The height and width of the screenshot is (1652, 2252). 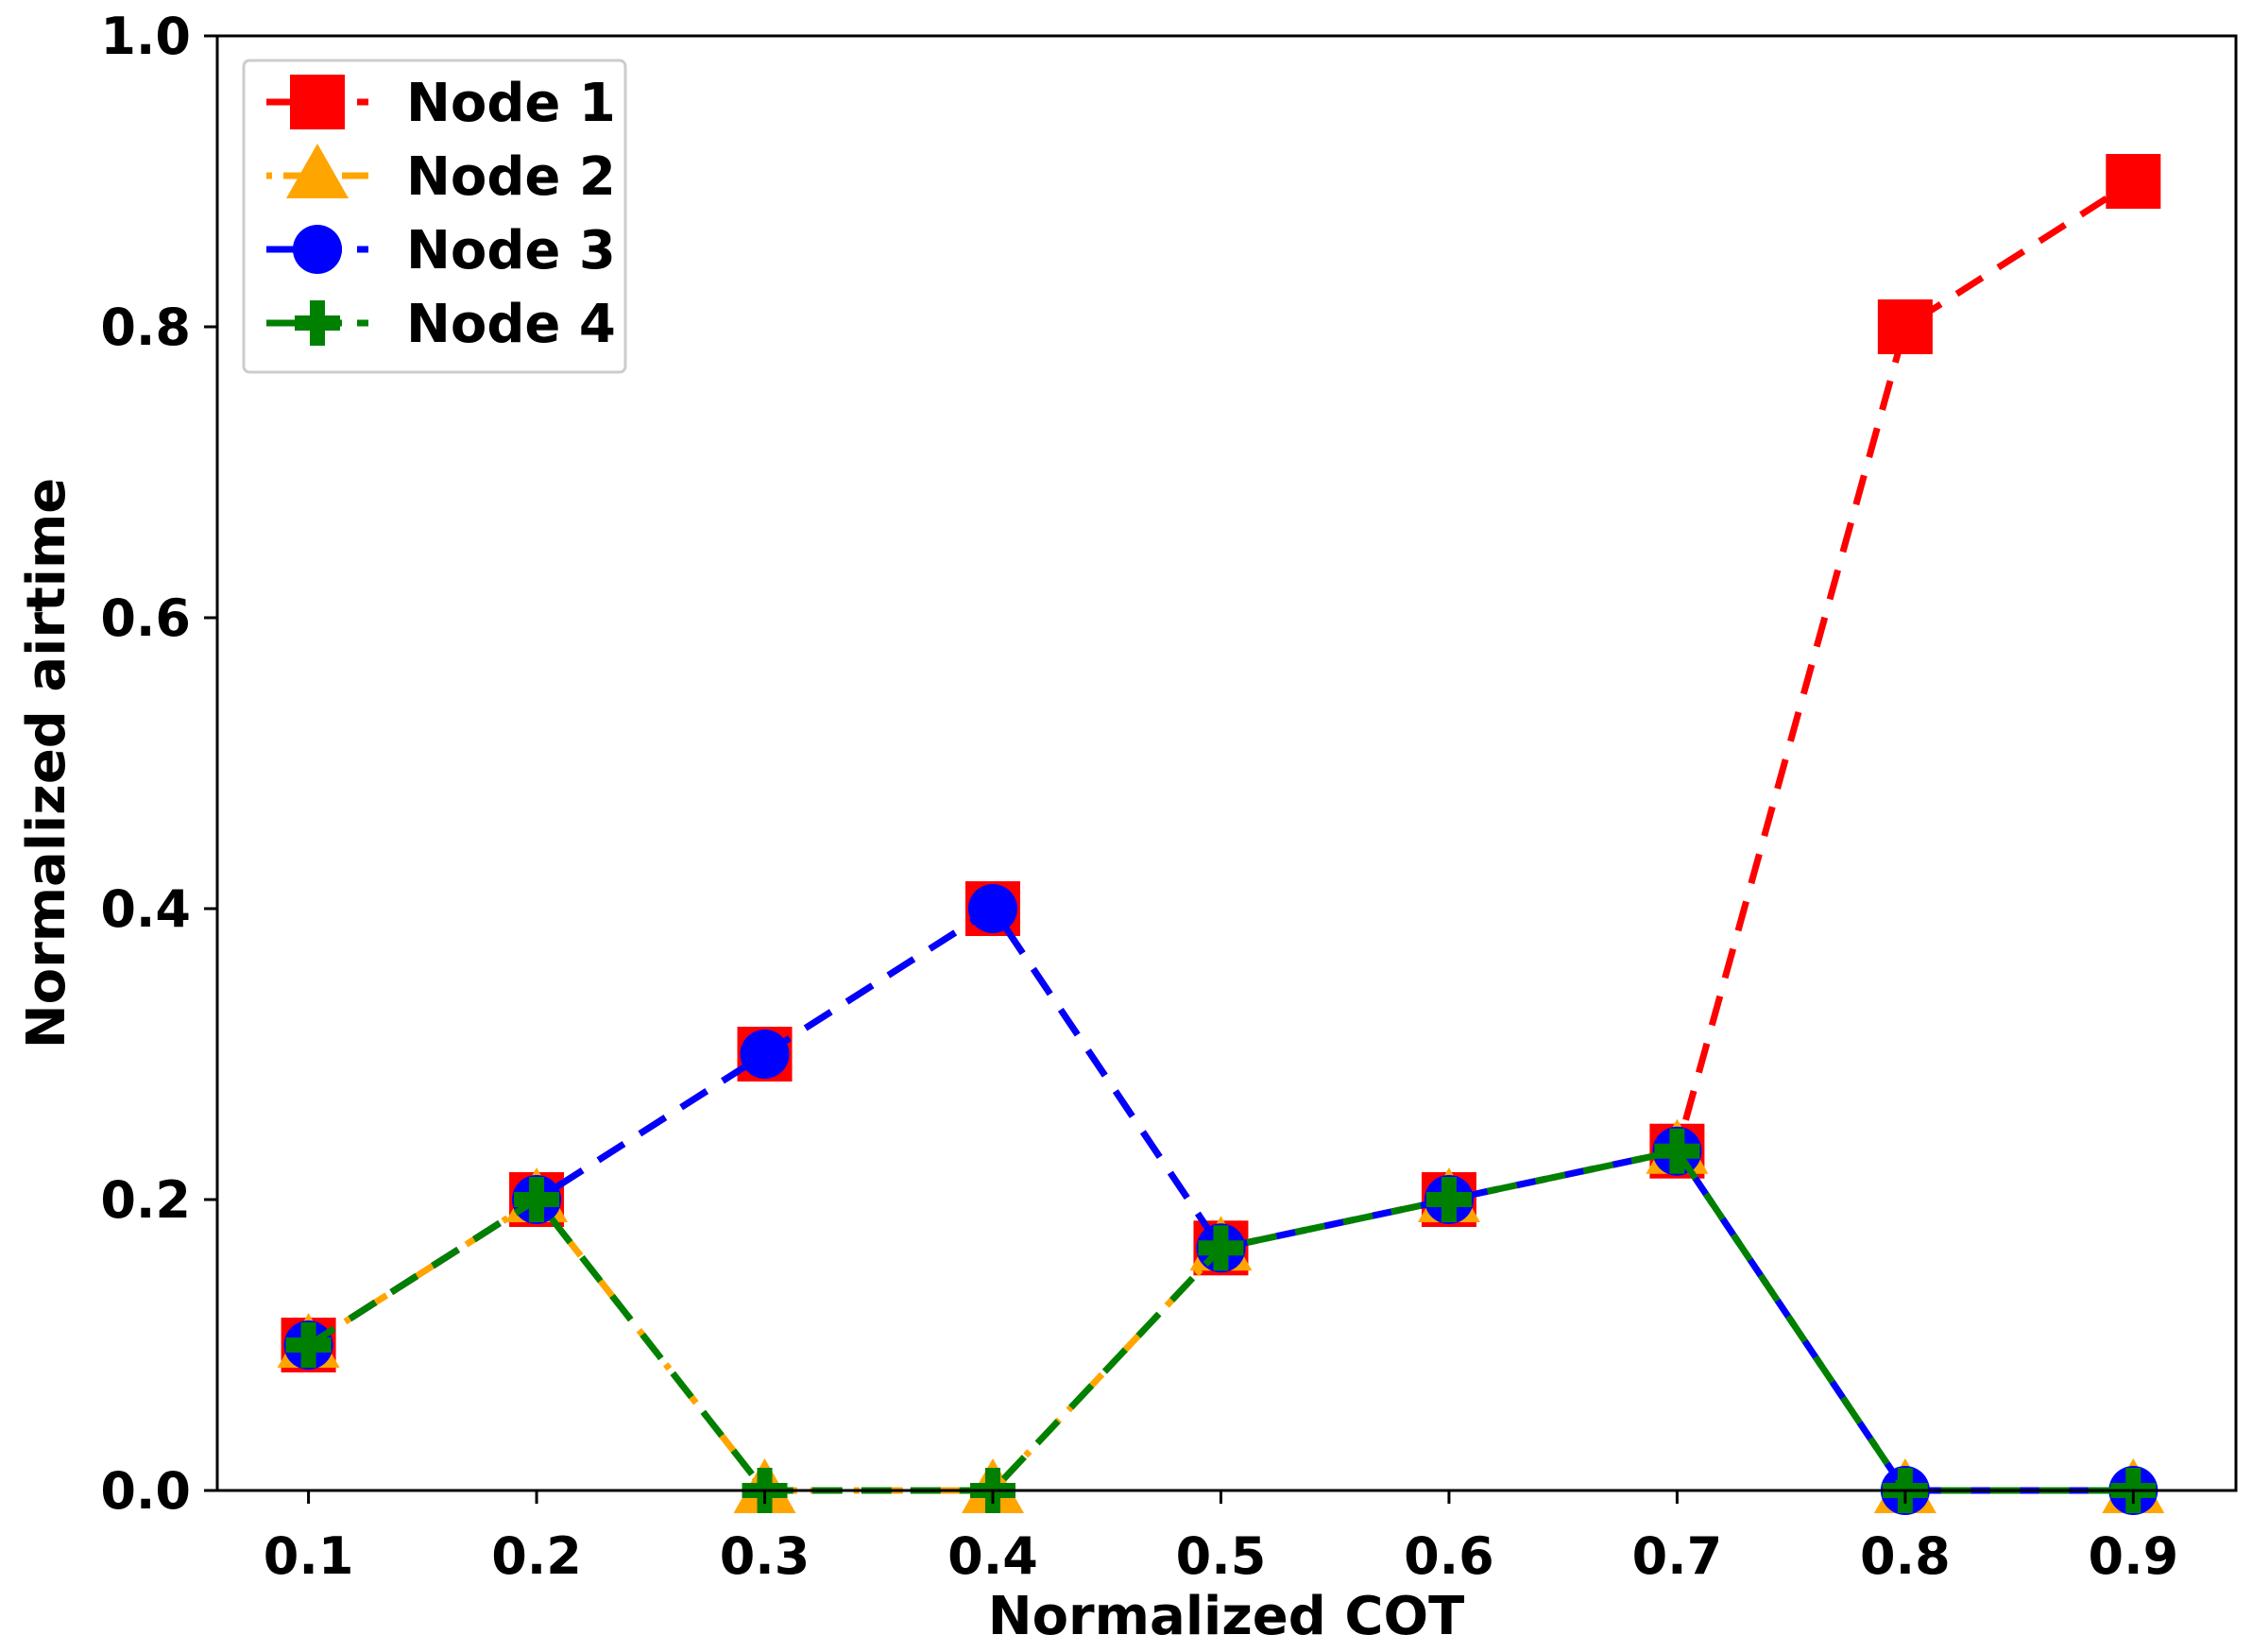 I want to click on y-axis-label: Normalized airtime, so click(x=46, y=764).